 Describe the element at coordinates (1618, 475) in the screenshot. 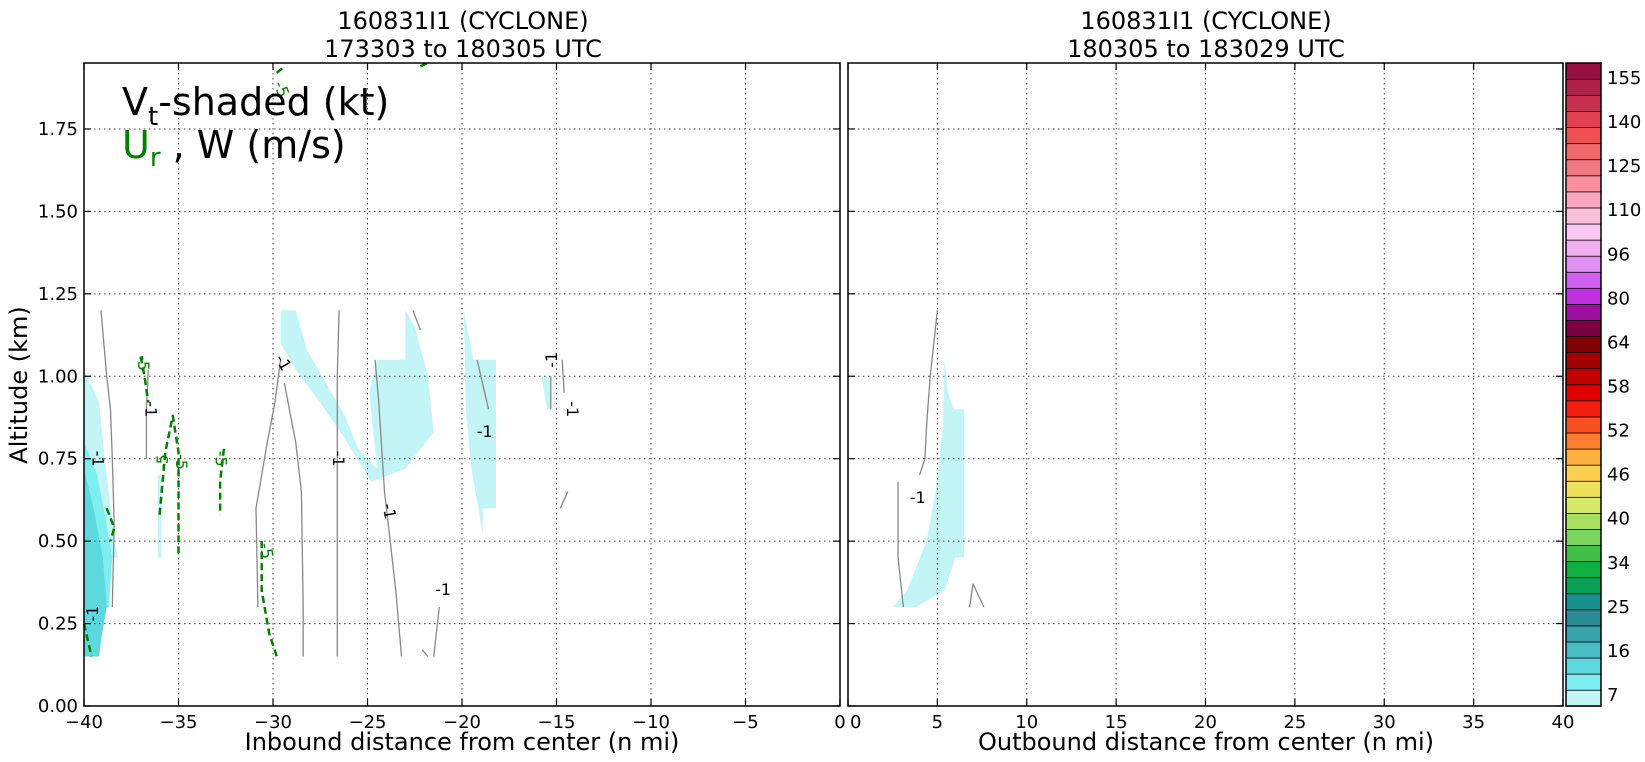

I see `colorbar-tick-label: 46` at that location.